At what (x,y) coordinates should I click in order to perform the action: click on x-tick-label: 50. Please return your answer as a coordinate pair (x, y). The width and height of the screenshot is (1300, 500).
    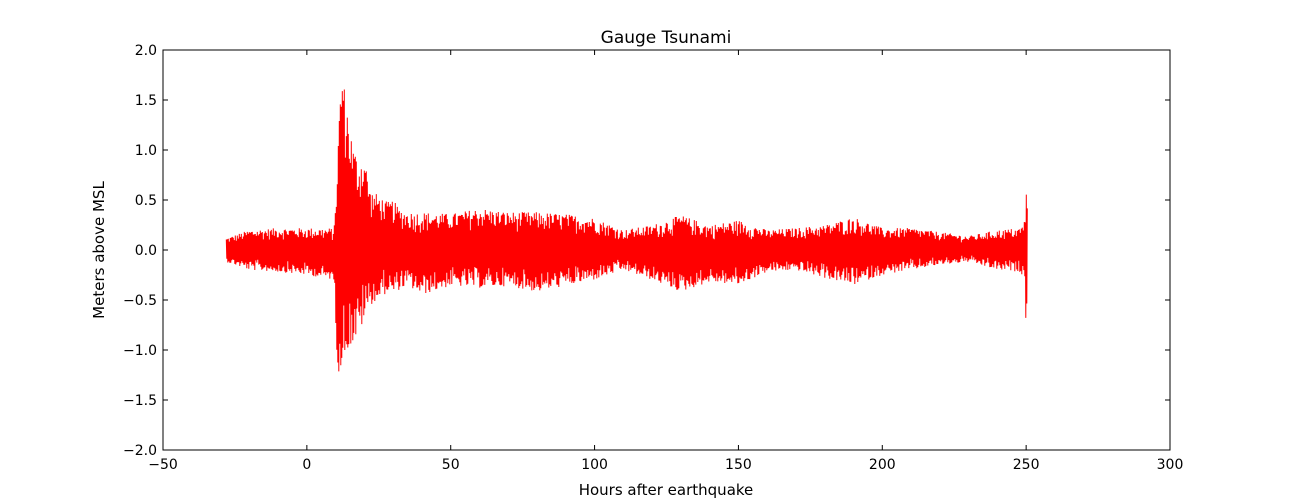
    Looking at the image, I should click on (451, 465).